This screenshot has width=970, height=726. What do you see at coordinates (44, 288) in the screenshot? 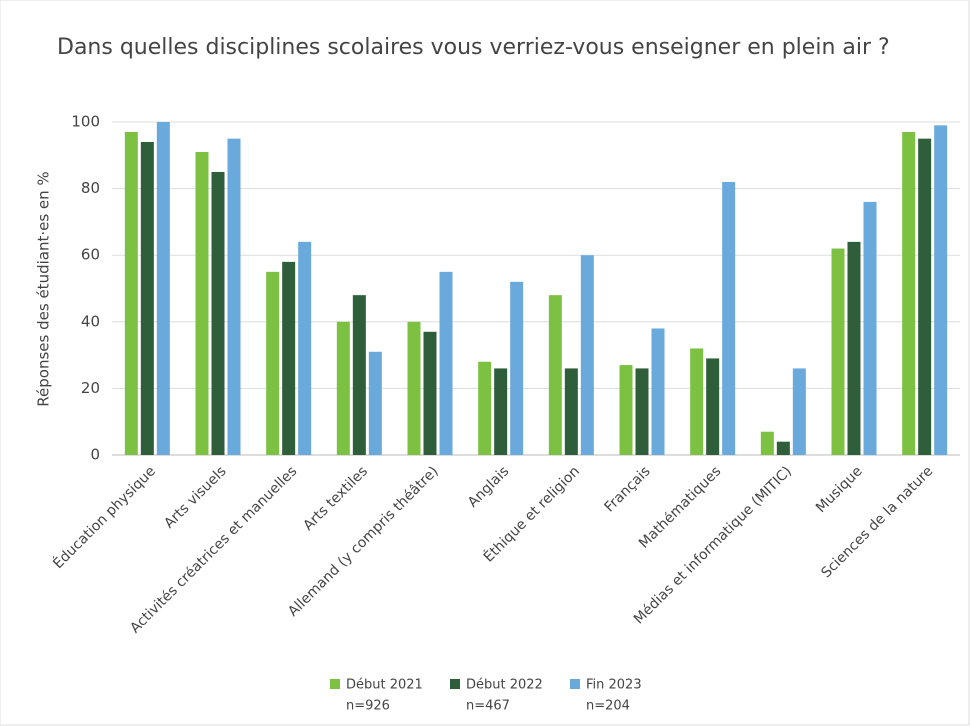
I see `y-axis-label: Réponses des étudiant·es en %` at bounding box center [44, 288].